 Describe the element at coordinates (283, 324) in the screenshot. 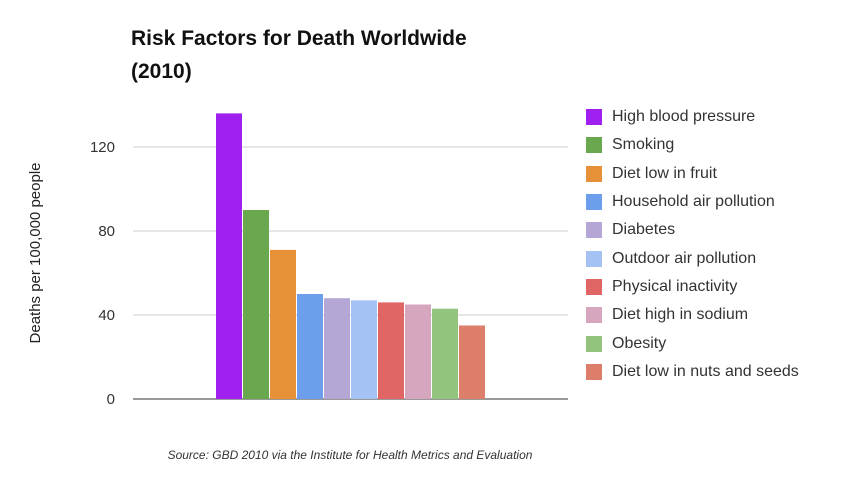

I see `bar-diet-low-in-fruit` at that location.